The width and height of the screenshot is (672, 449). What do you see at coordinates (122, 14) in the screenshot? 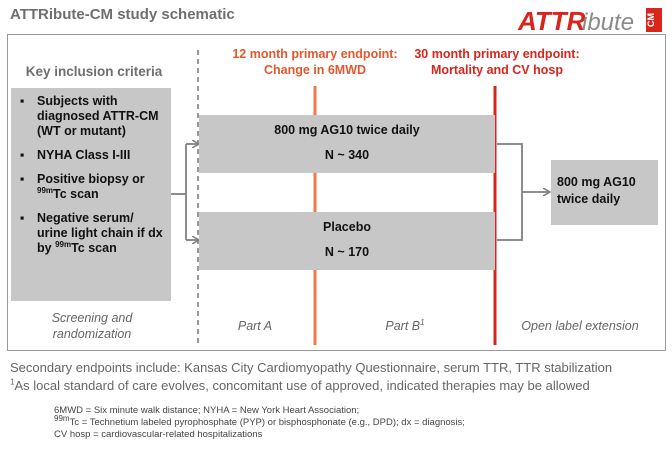
I see `page-title: ATTRibute-CM study schematic` at bounding box center [122, 14].